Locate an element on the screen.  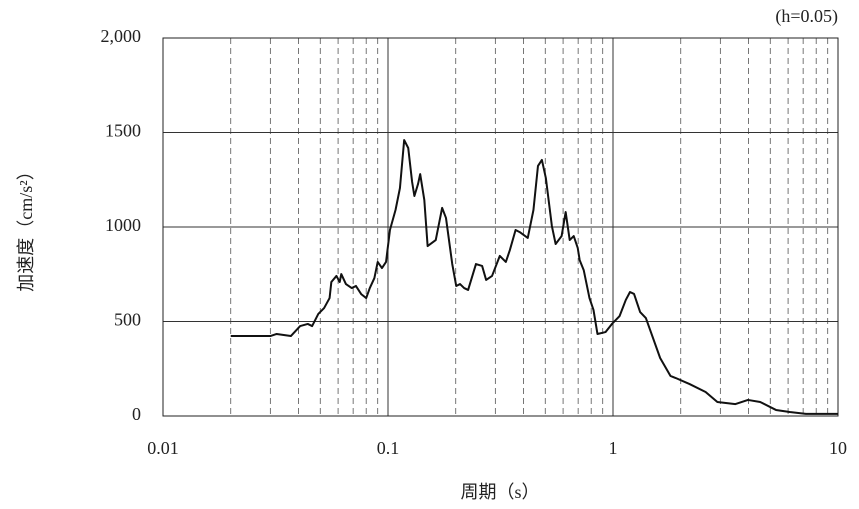
y-axis-label: 加速度（cm/s²） is located at coordinates (26, 226).